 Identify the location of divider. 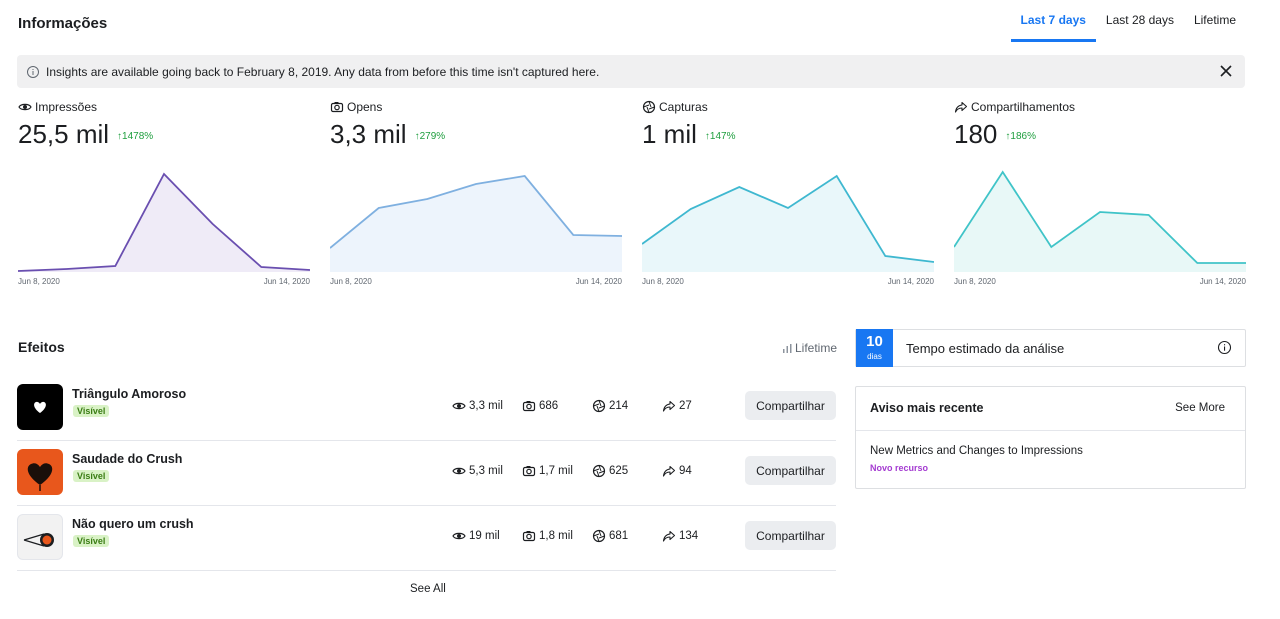
(1050, 430).